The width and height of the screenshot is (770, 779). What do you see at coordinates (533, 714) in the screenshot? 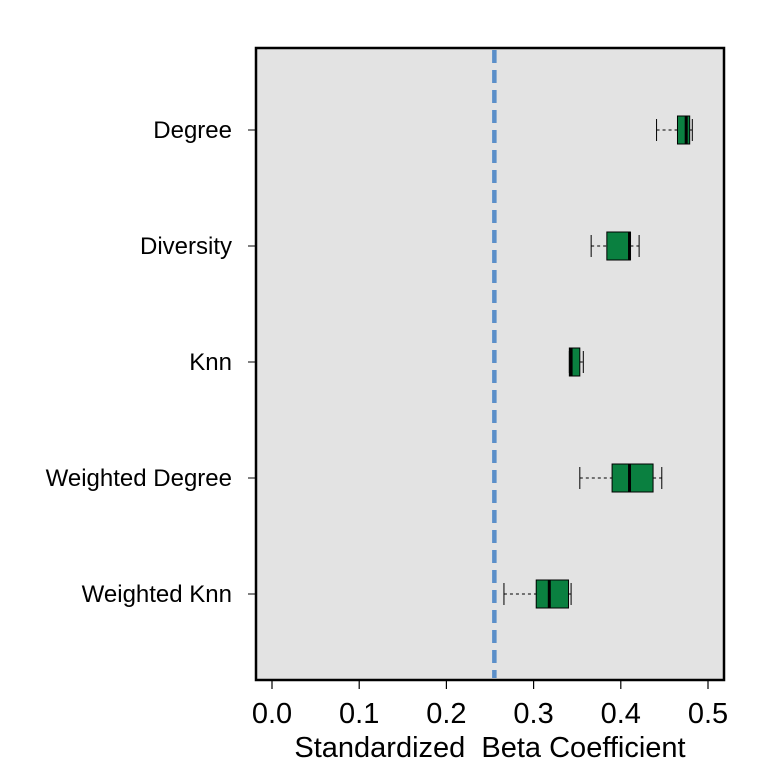
I see `x-tick-label: 0.3` at bounding box center [533, 714].